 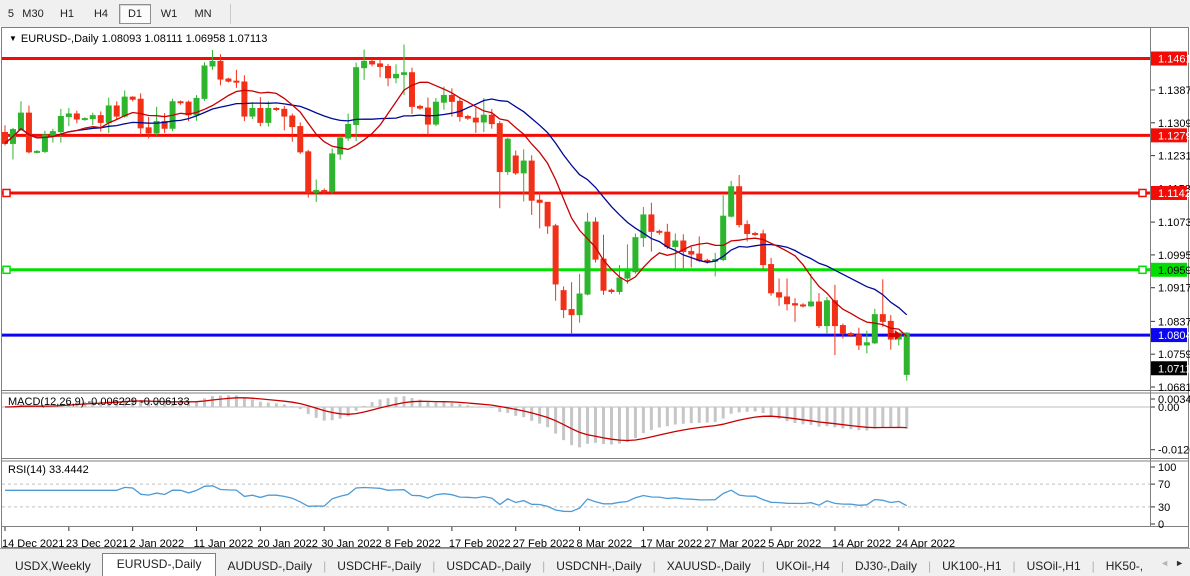 What do you see at coordinates (270, 566) in the screenshot?
I see `tab-audusd-daily: AUDUSD-,Daily` at bounding box center [270, 566].